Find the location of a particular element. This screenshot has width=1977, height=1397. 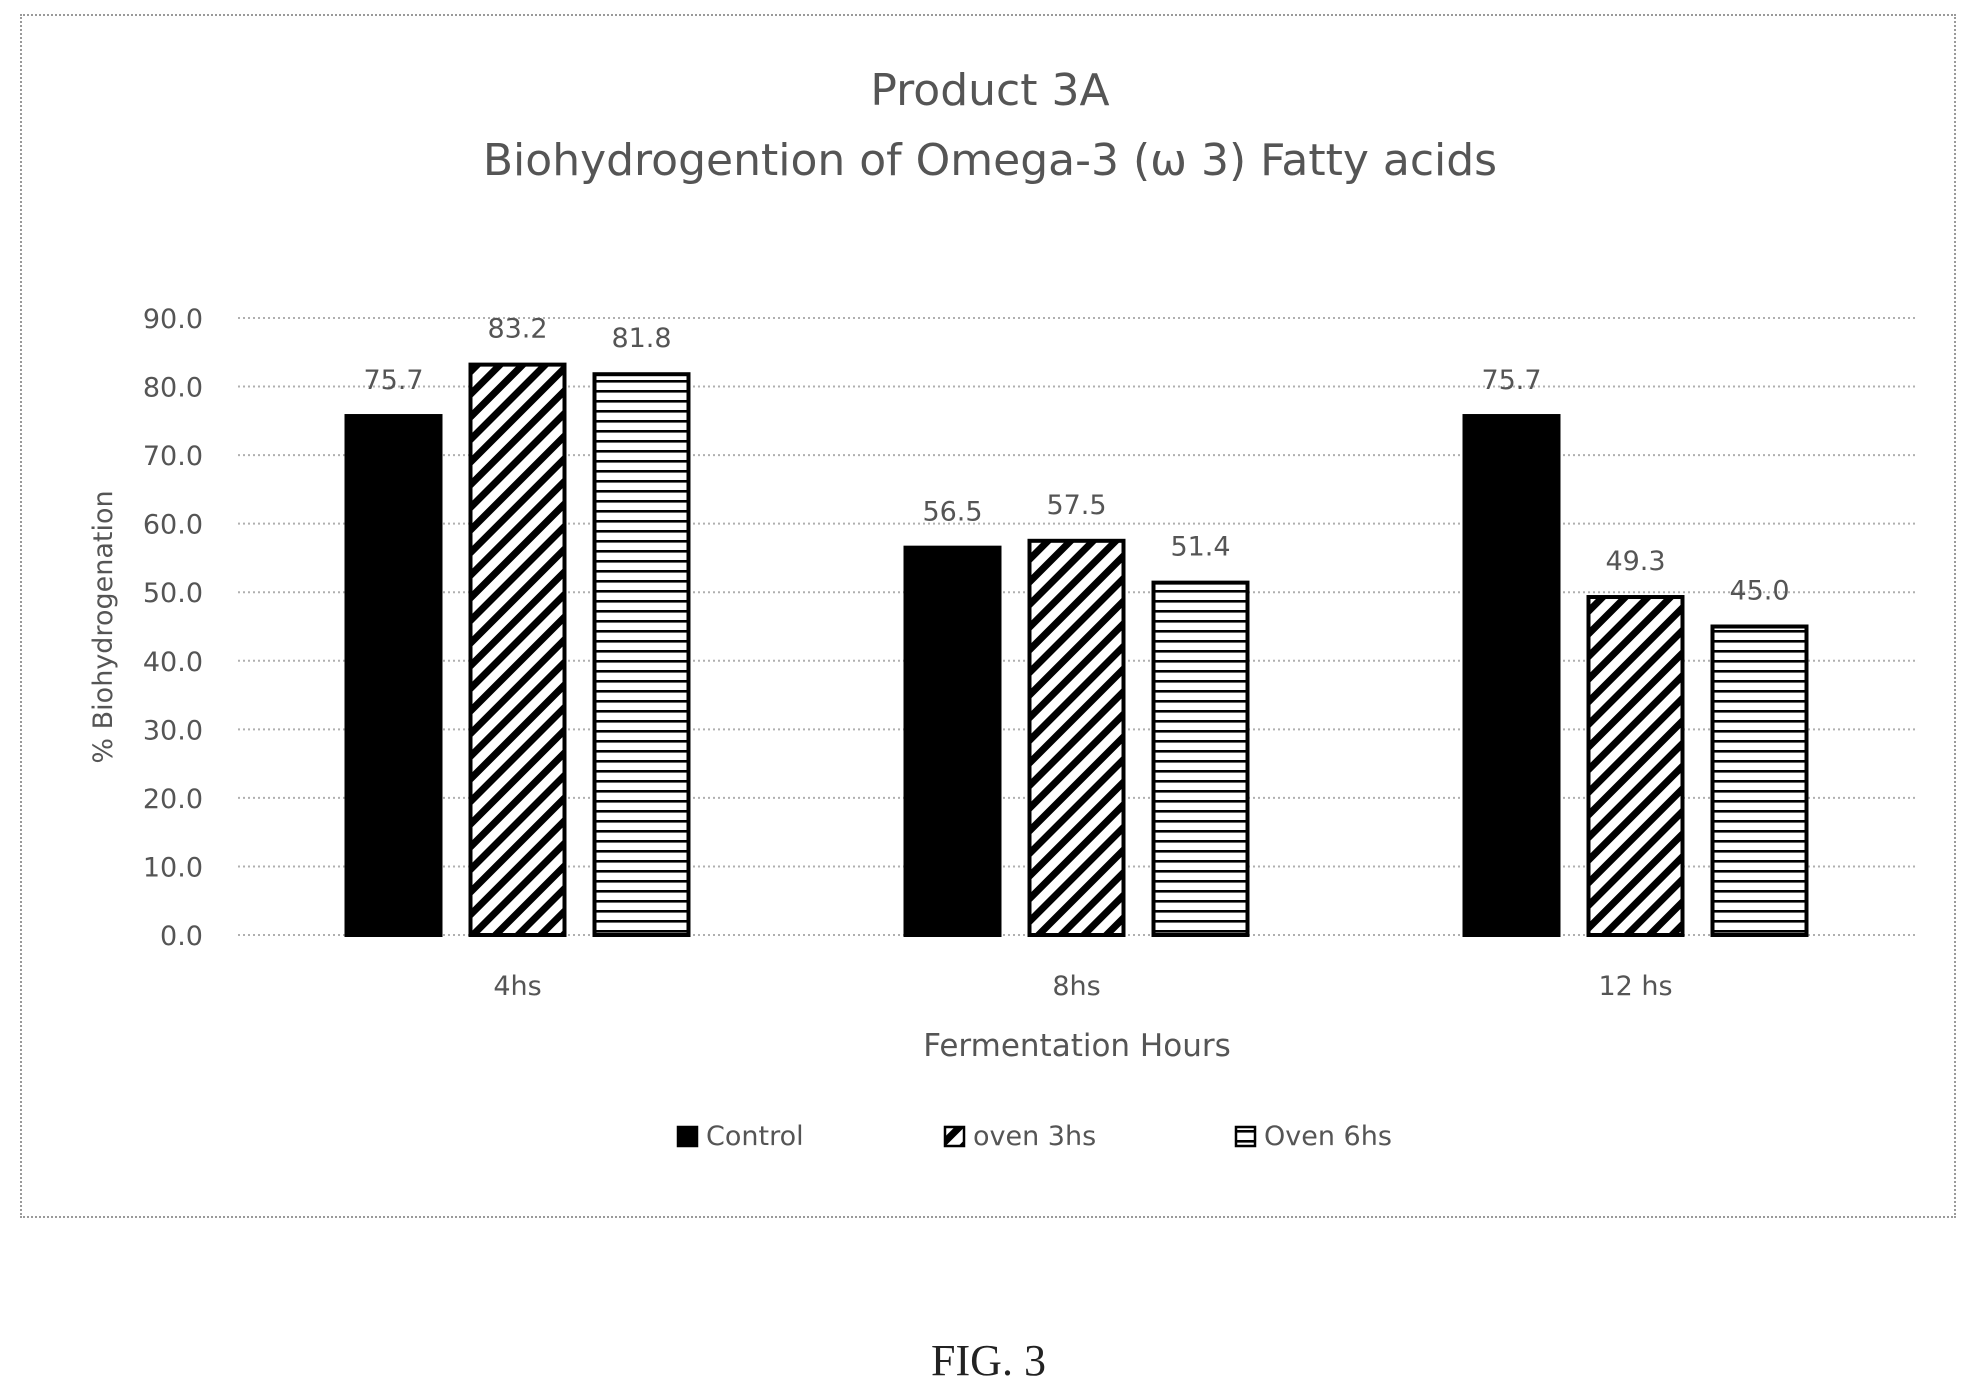

legend-label: oven 3hs is located at coordinates (1034, 1136).